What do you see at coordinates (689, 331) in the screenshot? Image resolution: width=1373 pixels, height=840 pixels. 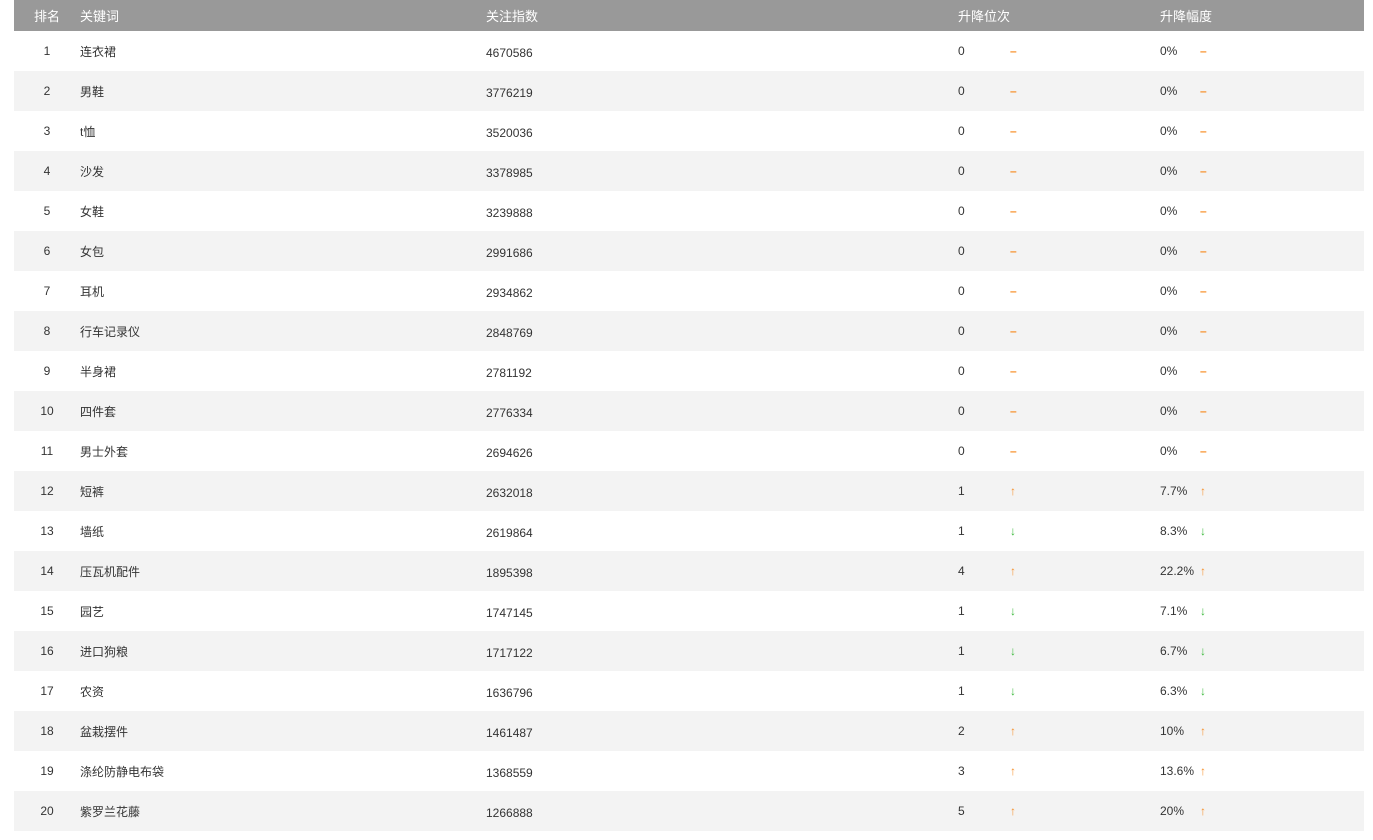 I see `table-row: 8 行车记录仪 2848769 0 – 0% –` at bounding box center [689, 331].